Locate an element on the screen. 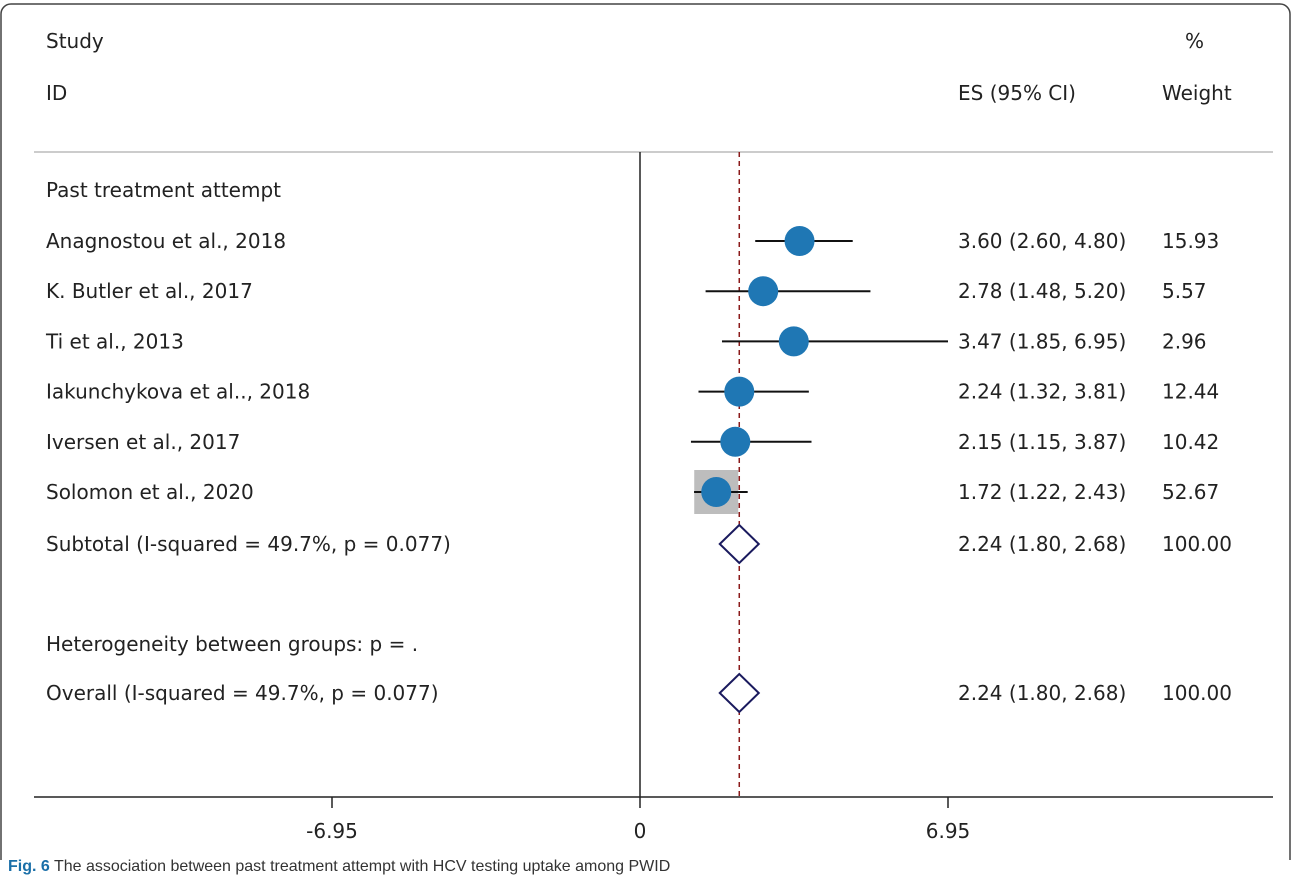  es-ci-text: 2.15 (1.15, 3.87) is located at coordinates (1042, 442).